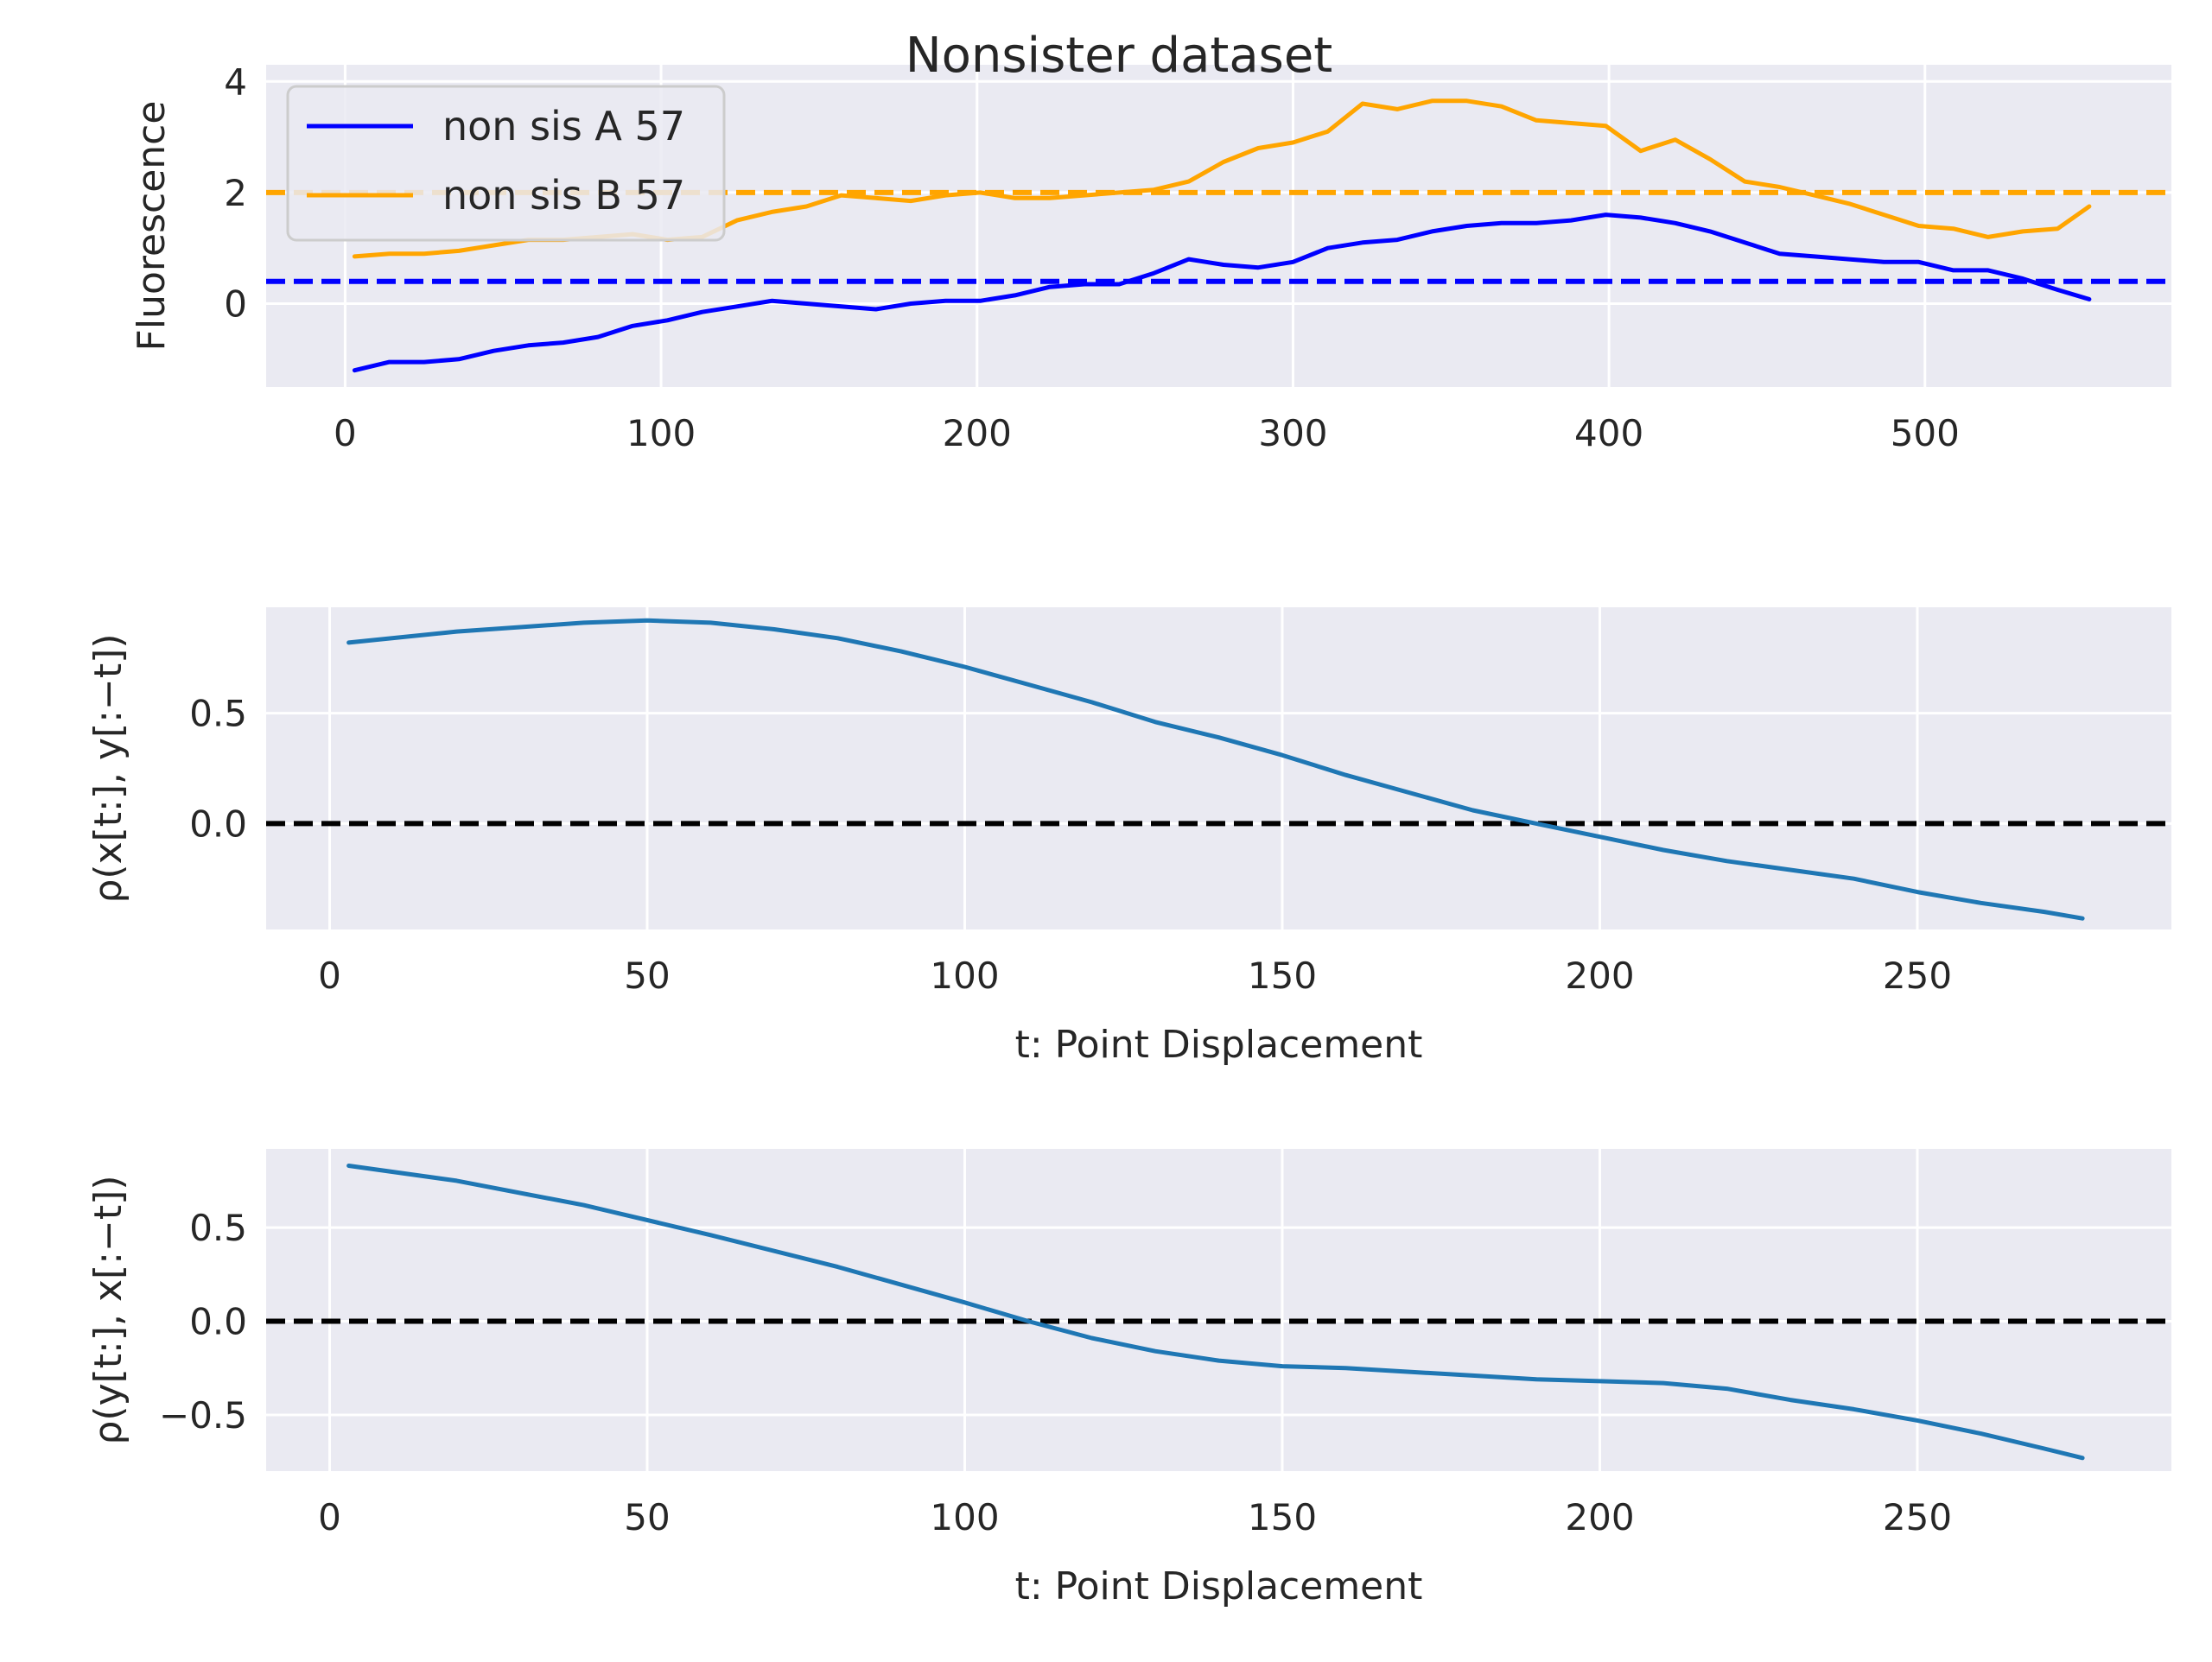  What do you see at coordinates (203, 1415) in the screenshot?
I see `y-tick-label: −0.5` at bounding box center [203, 1415].